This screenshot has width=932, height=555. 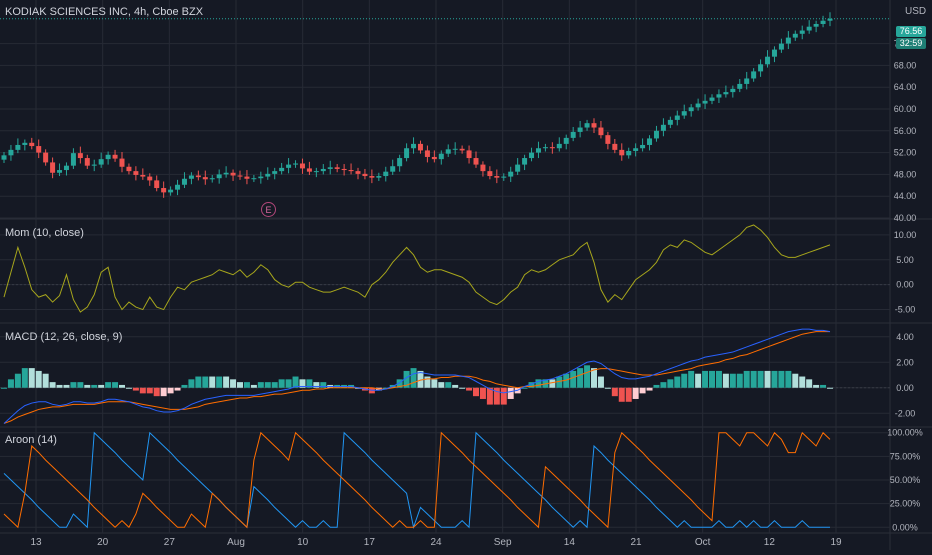 What do you see at coordinates (911, 43) in the screenshot?
I see `countdown-badge: 32:59` at bounding box center [911, 43].